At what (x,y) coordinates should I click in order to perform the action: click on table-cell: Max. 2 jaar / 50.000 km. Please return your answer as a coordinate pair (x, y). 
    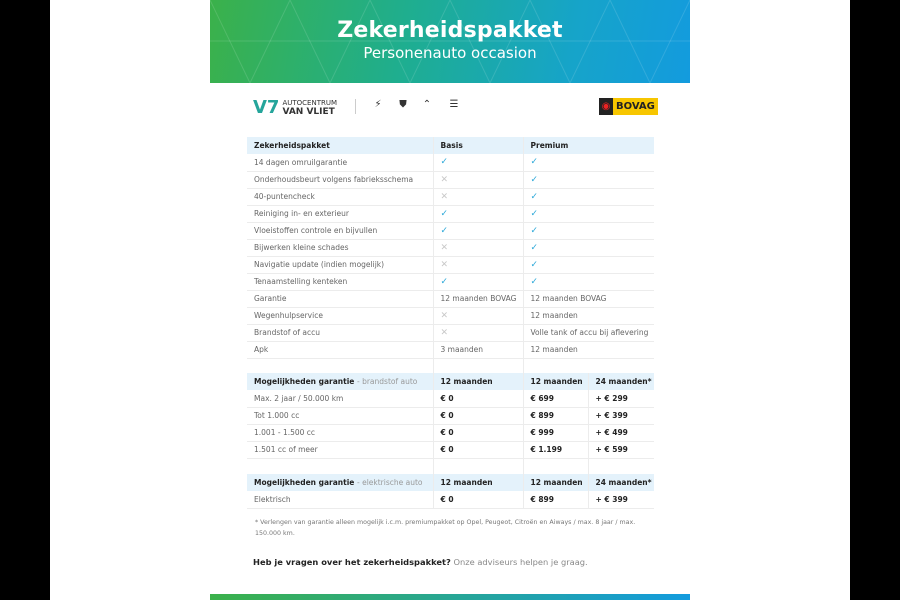
    Looking at the image, I should click on (340, 399).